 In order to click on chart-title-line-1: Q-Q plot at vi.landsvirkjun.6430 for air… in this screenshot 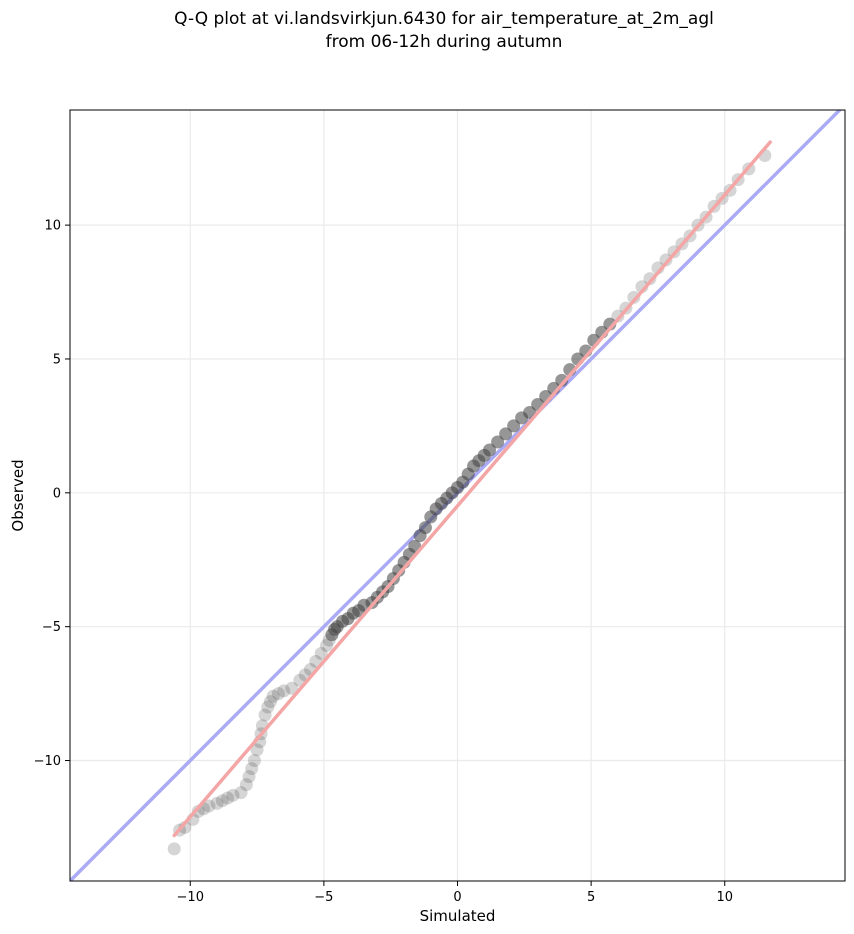, I will do `click(444, 19)`.